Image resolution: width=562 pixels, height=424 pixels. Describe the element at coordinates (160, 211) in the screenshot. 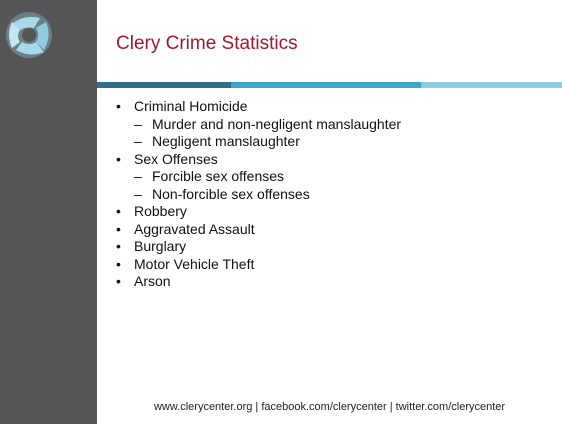

I see `item-text: Robbery` at that location.